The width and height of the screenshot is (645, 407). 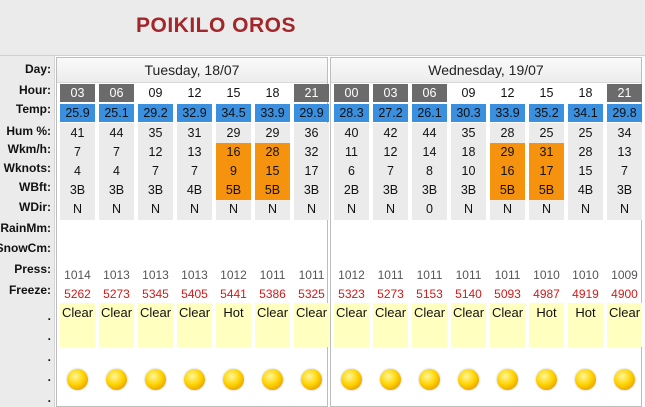 I want to click on day-header: Wednesday, 19/07, so click(x=486, y=70).